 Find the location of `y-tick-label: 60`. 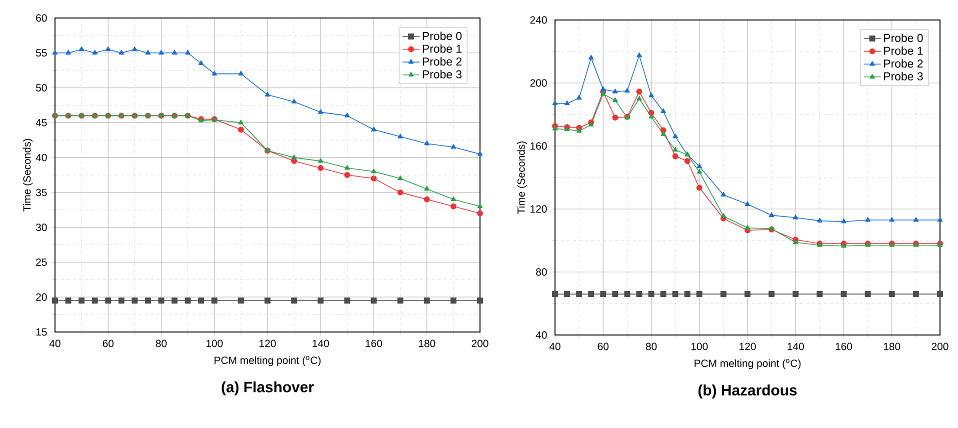

y-tick-label: 60 is located at coordinates (41, 18).